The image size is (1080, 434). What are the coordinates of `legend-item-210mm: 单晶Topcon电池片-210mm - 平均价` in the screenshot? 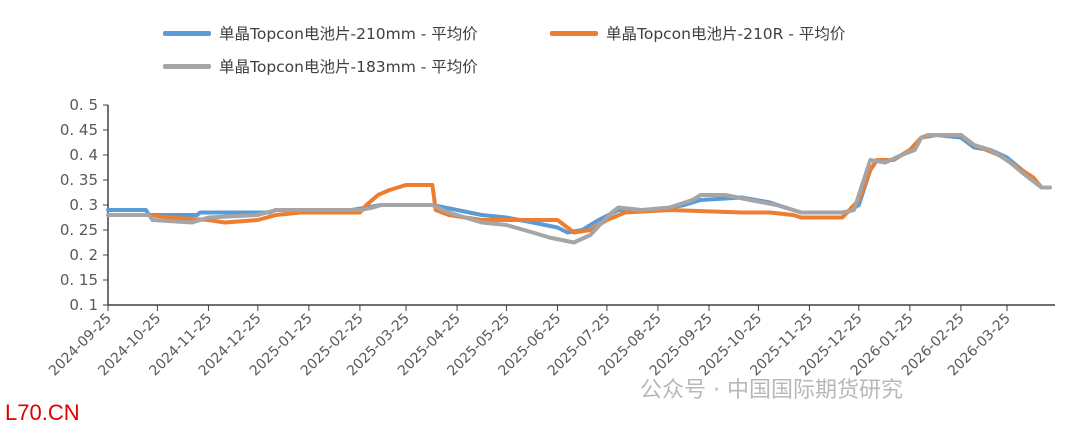 It's located at (320, 33).